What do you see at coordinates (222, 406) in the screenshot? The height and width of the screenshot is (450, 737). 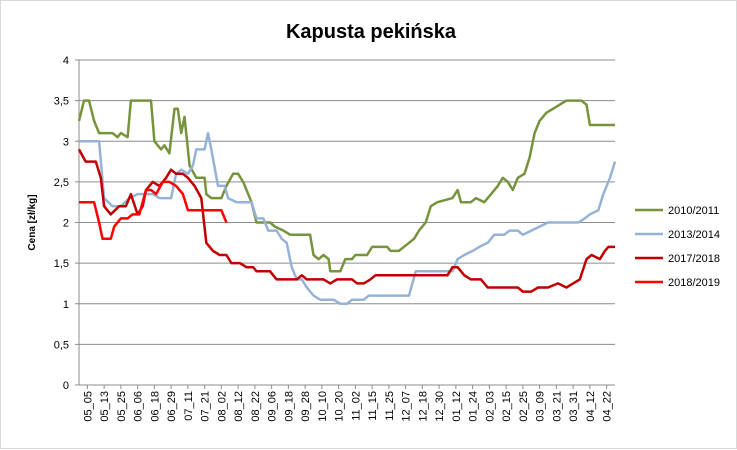 I see `x-tick-label: 08_02` at bounding box center [222, 406].